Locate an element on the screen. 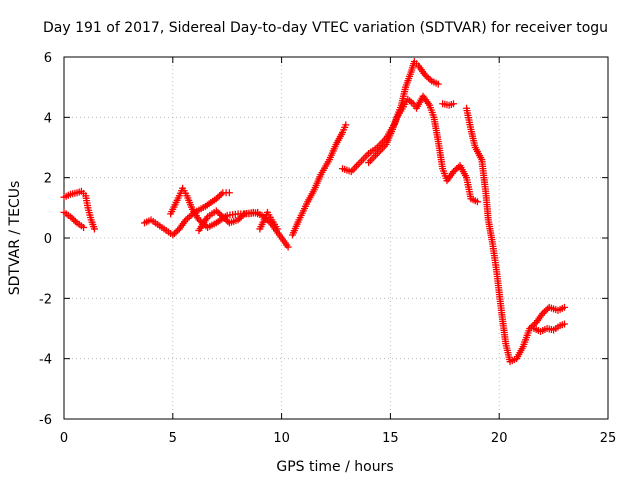  series-arc11 is located at coordinates (515, 235).